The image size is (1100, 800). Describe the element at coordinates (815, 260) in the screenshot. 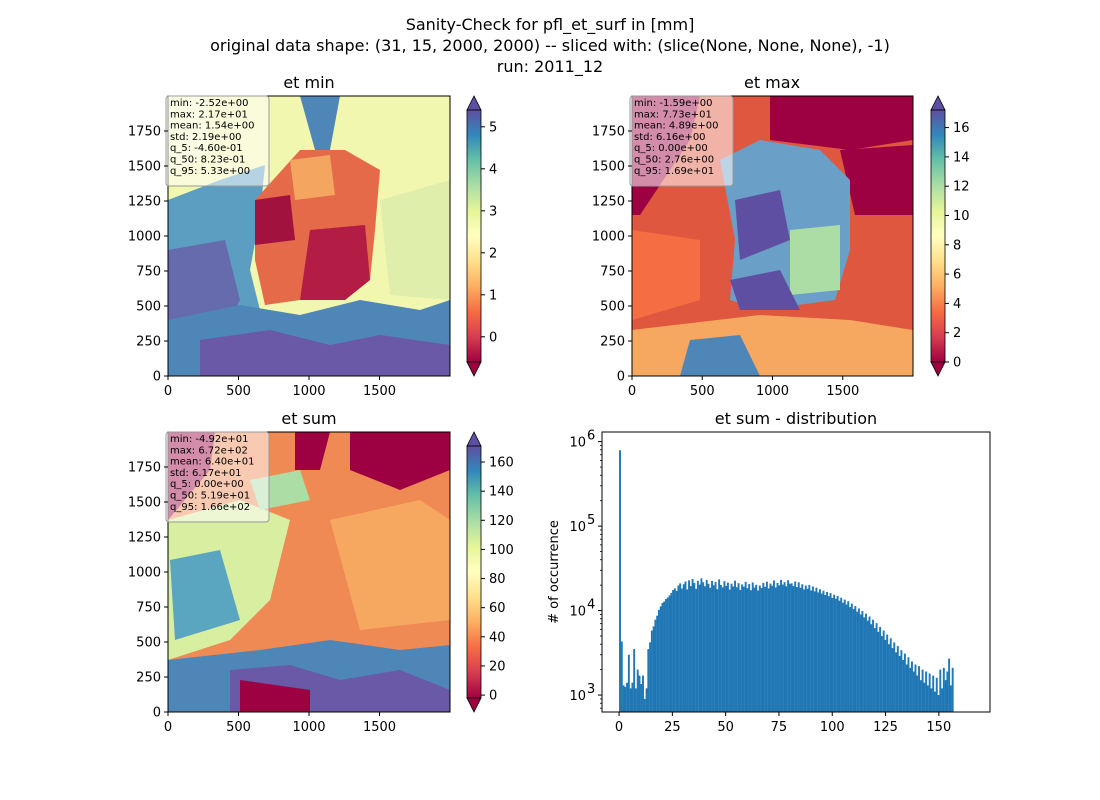

I see `et-max-germany-east` at that location.